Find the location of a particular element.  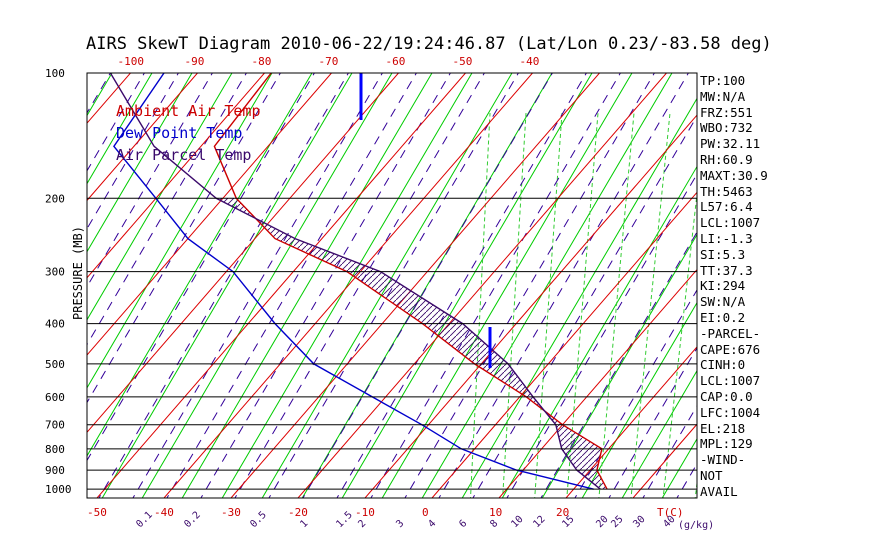

bottom-temp-tick-label: -40 is located at coordinates (164, 512).